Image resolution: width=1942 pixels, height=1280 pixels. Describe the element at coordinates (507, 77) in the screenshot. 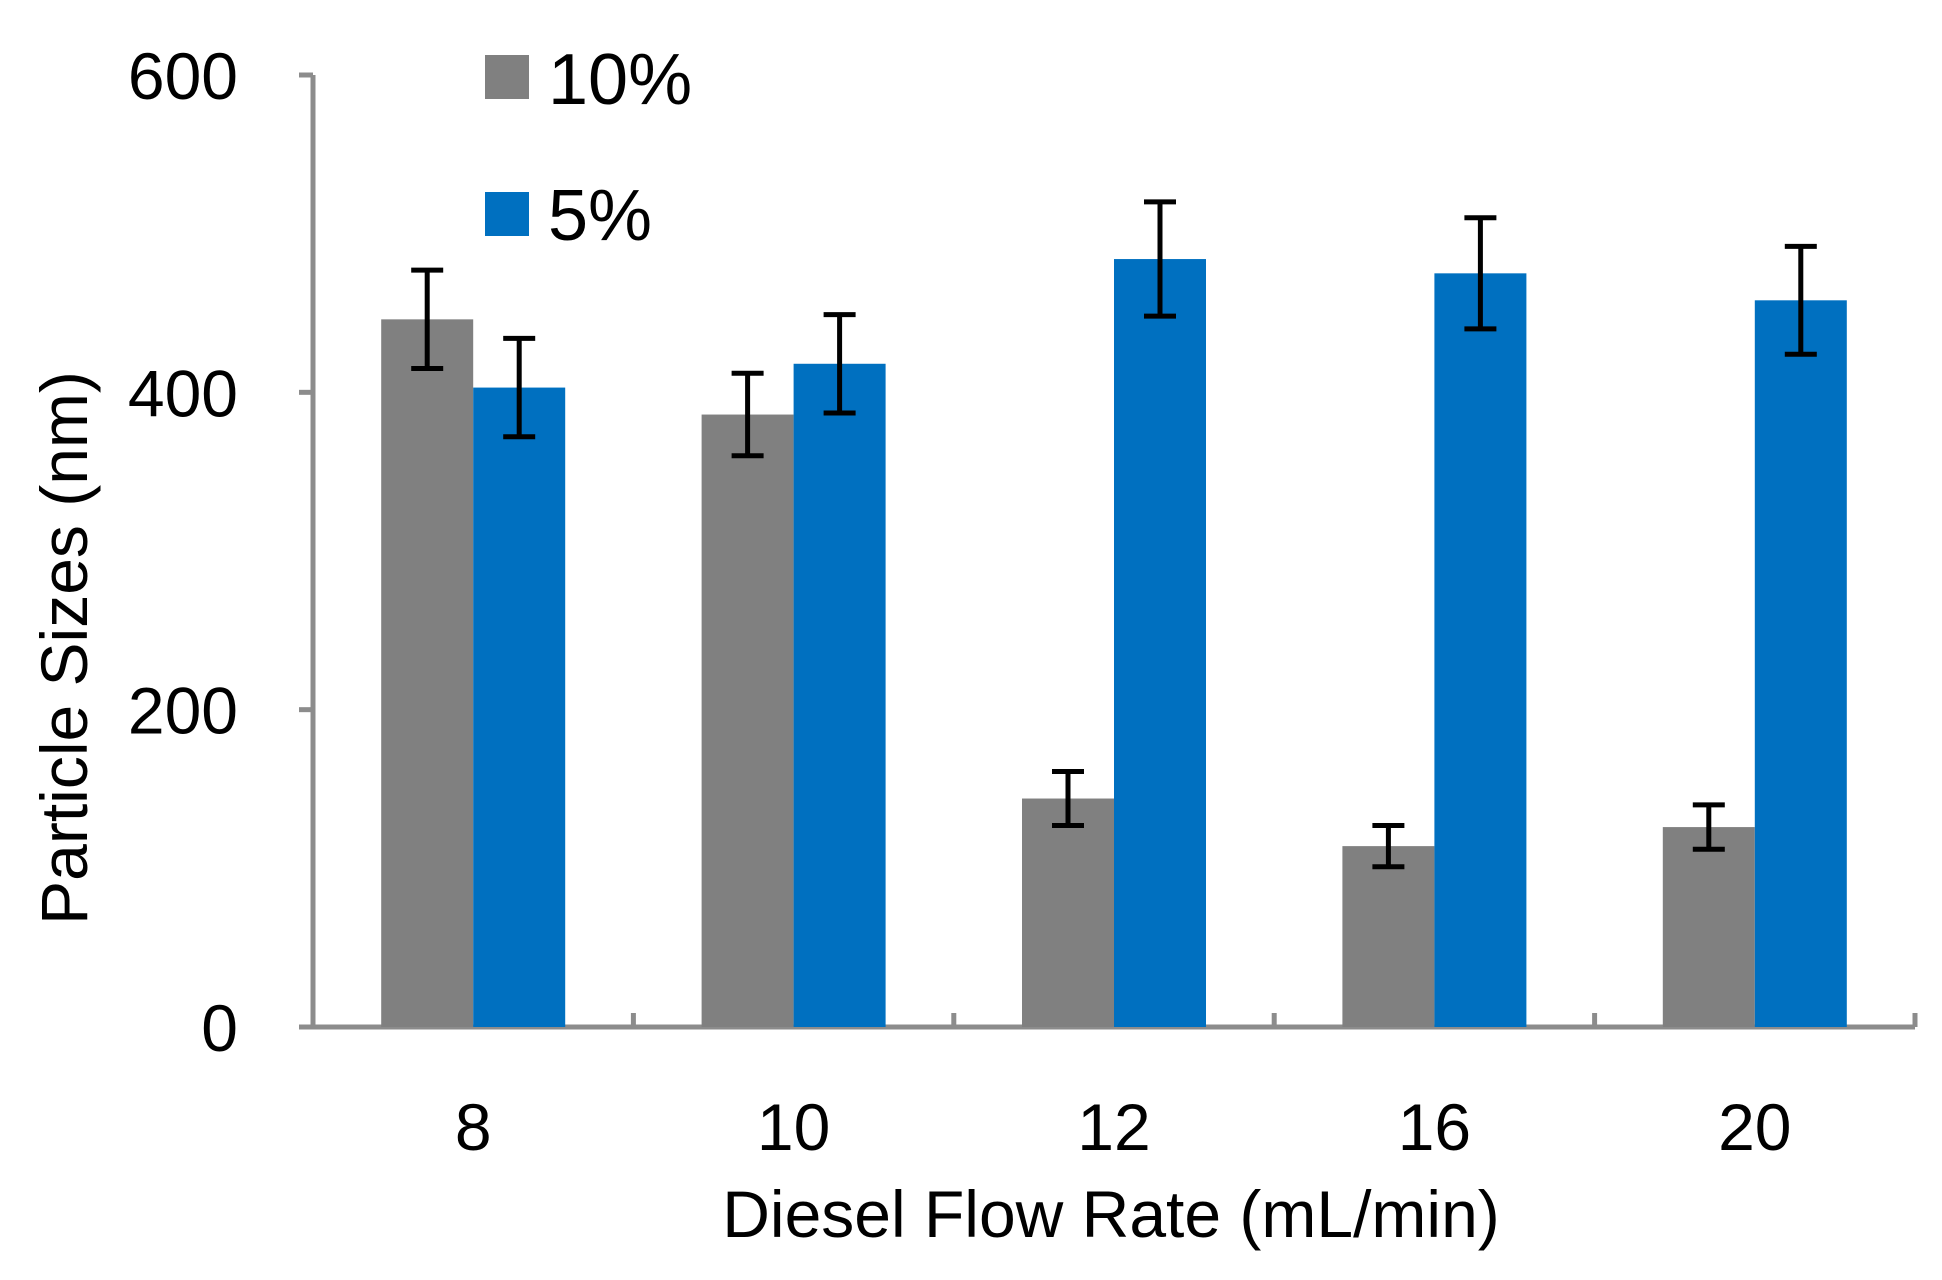

I see `legend-swatch-10pct` at that location.